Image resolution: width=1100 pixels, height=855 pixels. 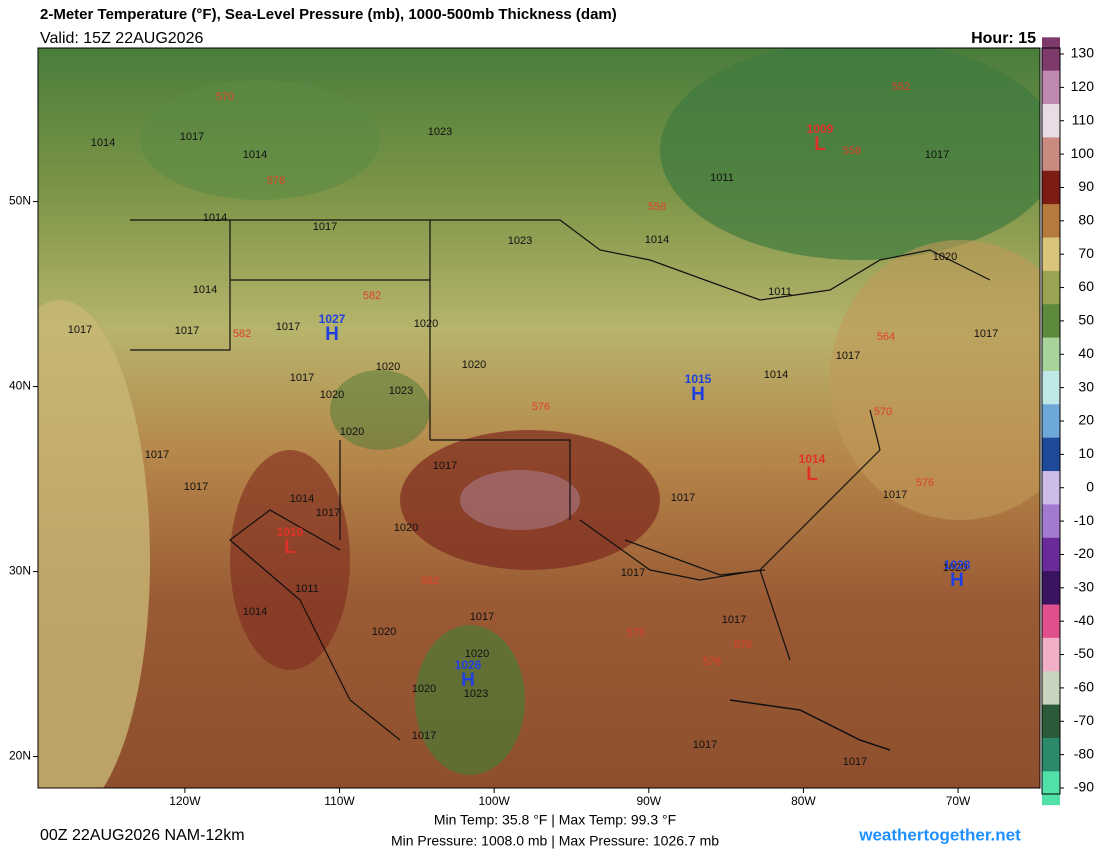 I want to click on pressure-center-value: 1009, so click(x=820, y=129).